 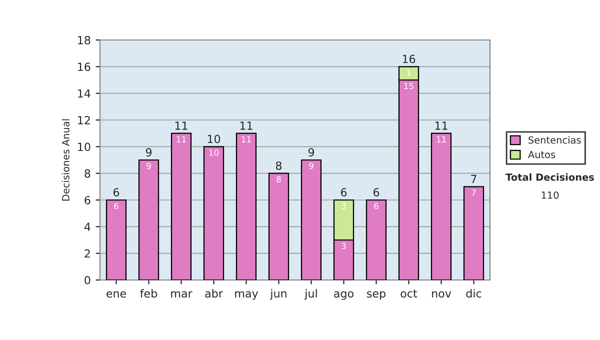 What do you see at coordinates (473, 179) in the screenshot?
I see `total-label: 7` at bounding box center [473, 179].